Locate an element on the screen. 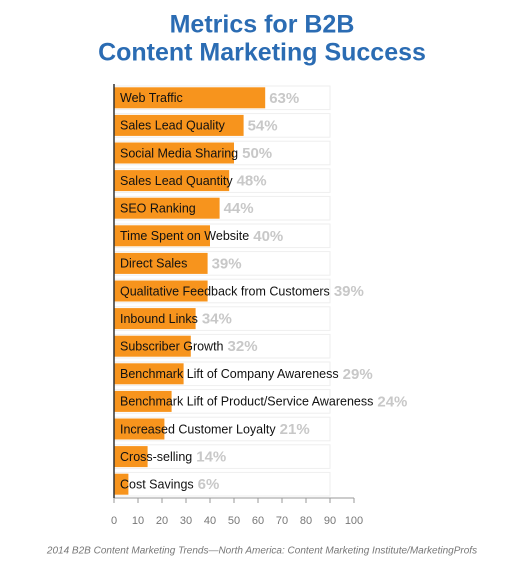  x-tick-label: 50 is located at coordinates (234, 521).